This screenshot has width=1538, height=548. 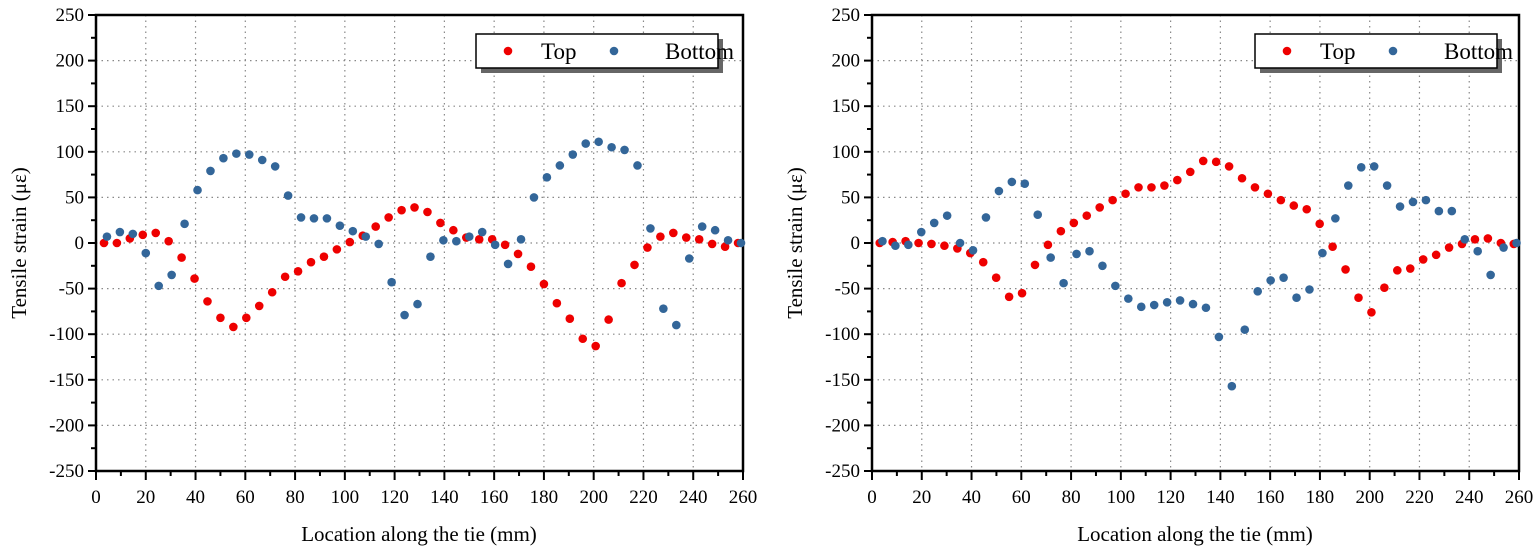 I want to click on y-tick-label: 0, so click(x=856, y=243).